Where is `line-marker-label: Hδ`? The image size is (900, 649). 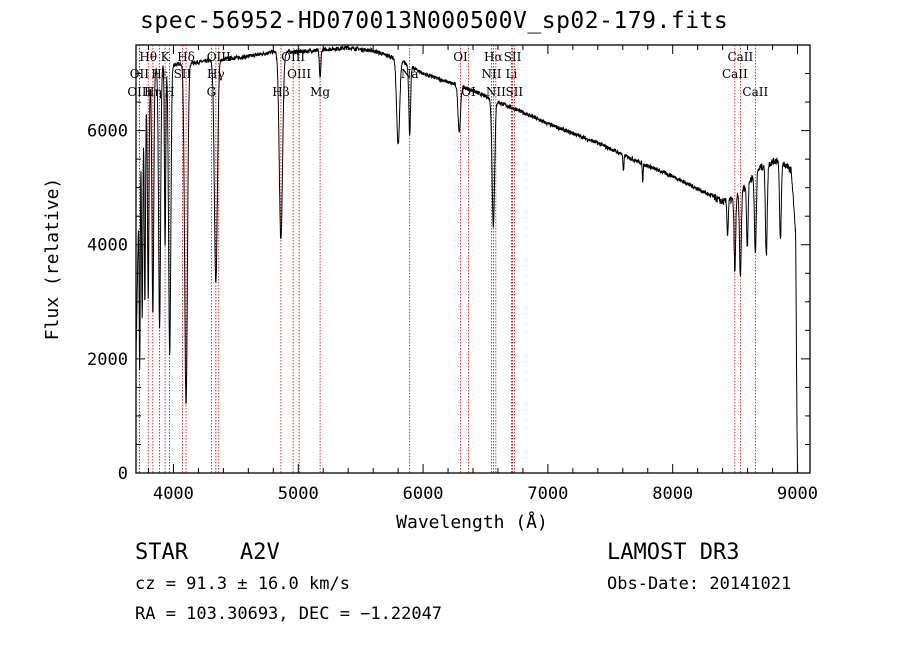
line-marker-label: Hδ is located at coordinates (186, 57).